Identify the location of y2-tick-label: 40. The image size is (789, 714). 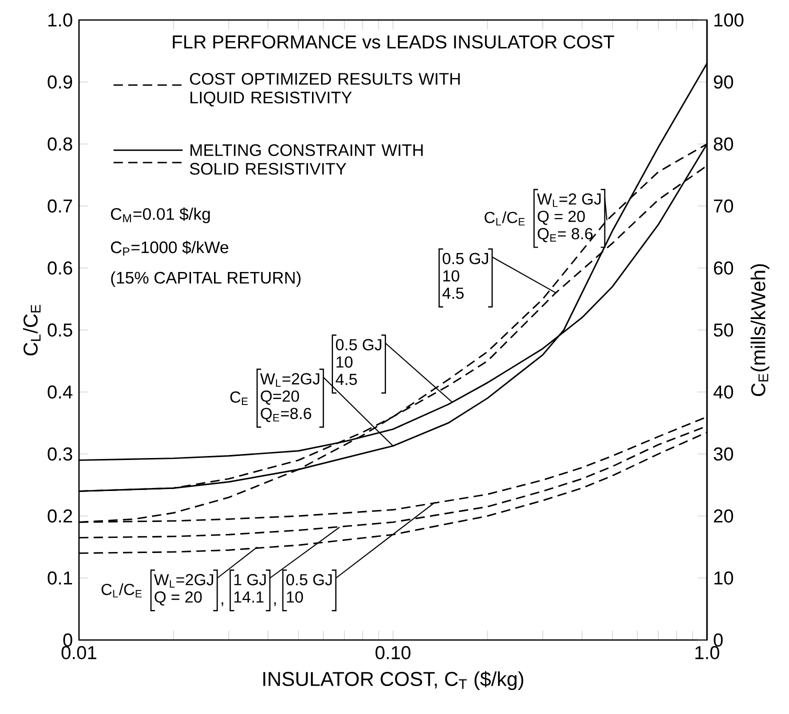
(723, 392).